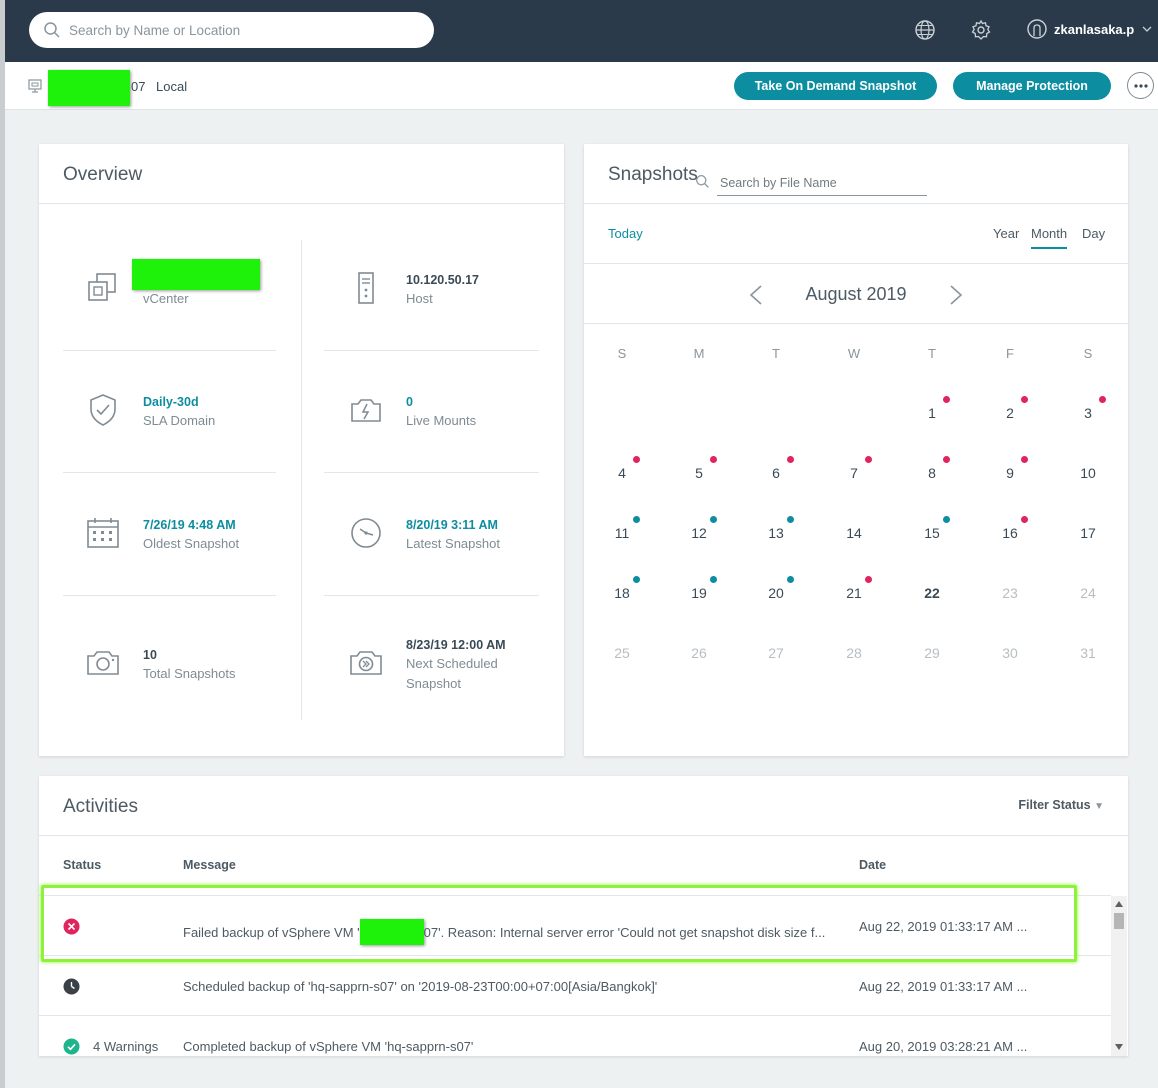  Describe the element at coordinates (126, 1046) in the screenshot. I see `warning-count: 4 Warnings` at that location.